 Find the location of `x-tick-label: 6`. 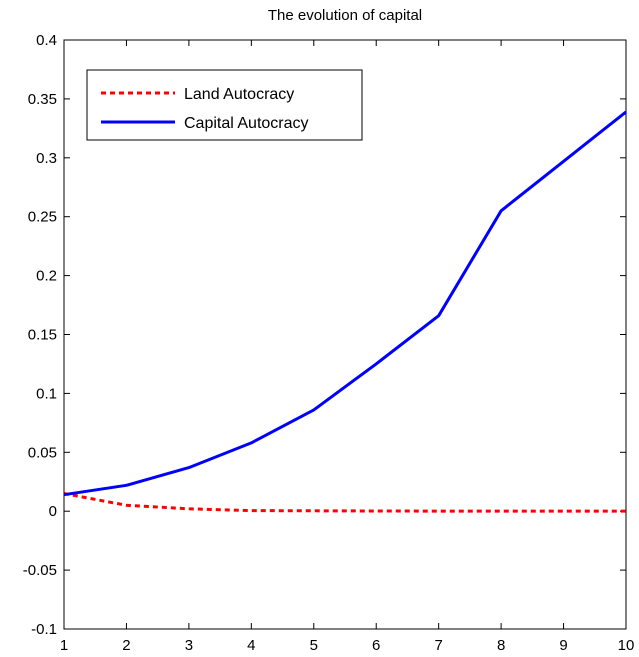

x-tick-label: 6 is located at coordinates (376, 645).